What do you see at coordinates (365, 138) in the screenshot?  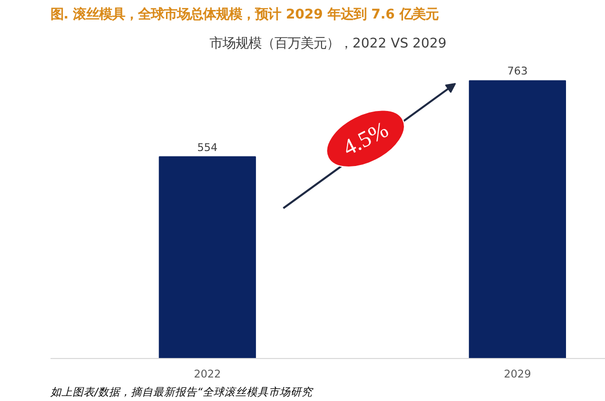 I see `annotation: 4.5%` at bounding box center [365, 138].